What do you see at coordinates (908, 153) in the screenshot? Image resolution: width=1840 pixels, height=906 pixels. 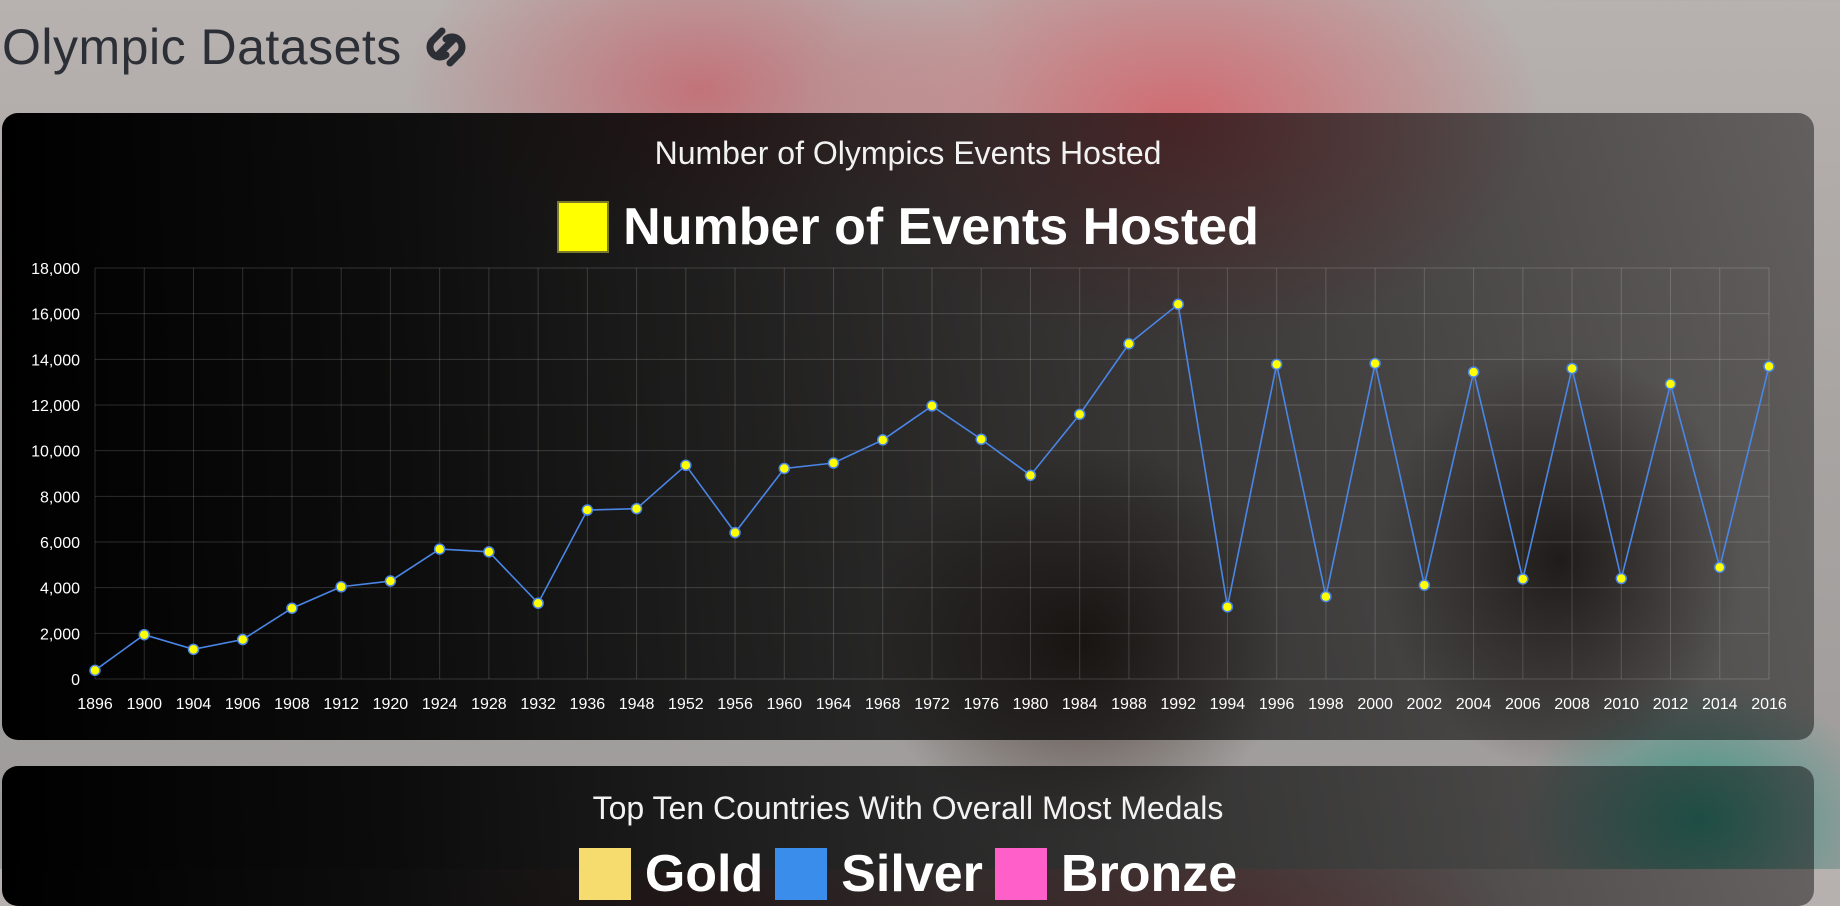 I see `events-hosted-chart-title: Number of Olympics Events Hosted` at bounding box center [908, 153].